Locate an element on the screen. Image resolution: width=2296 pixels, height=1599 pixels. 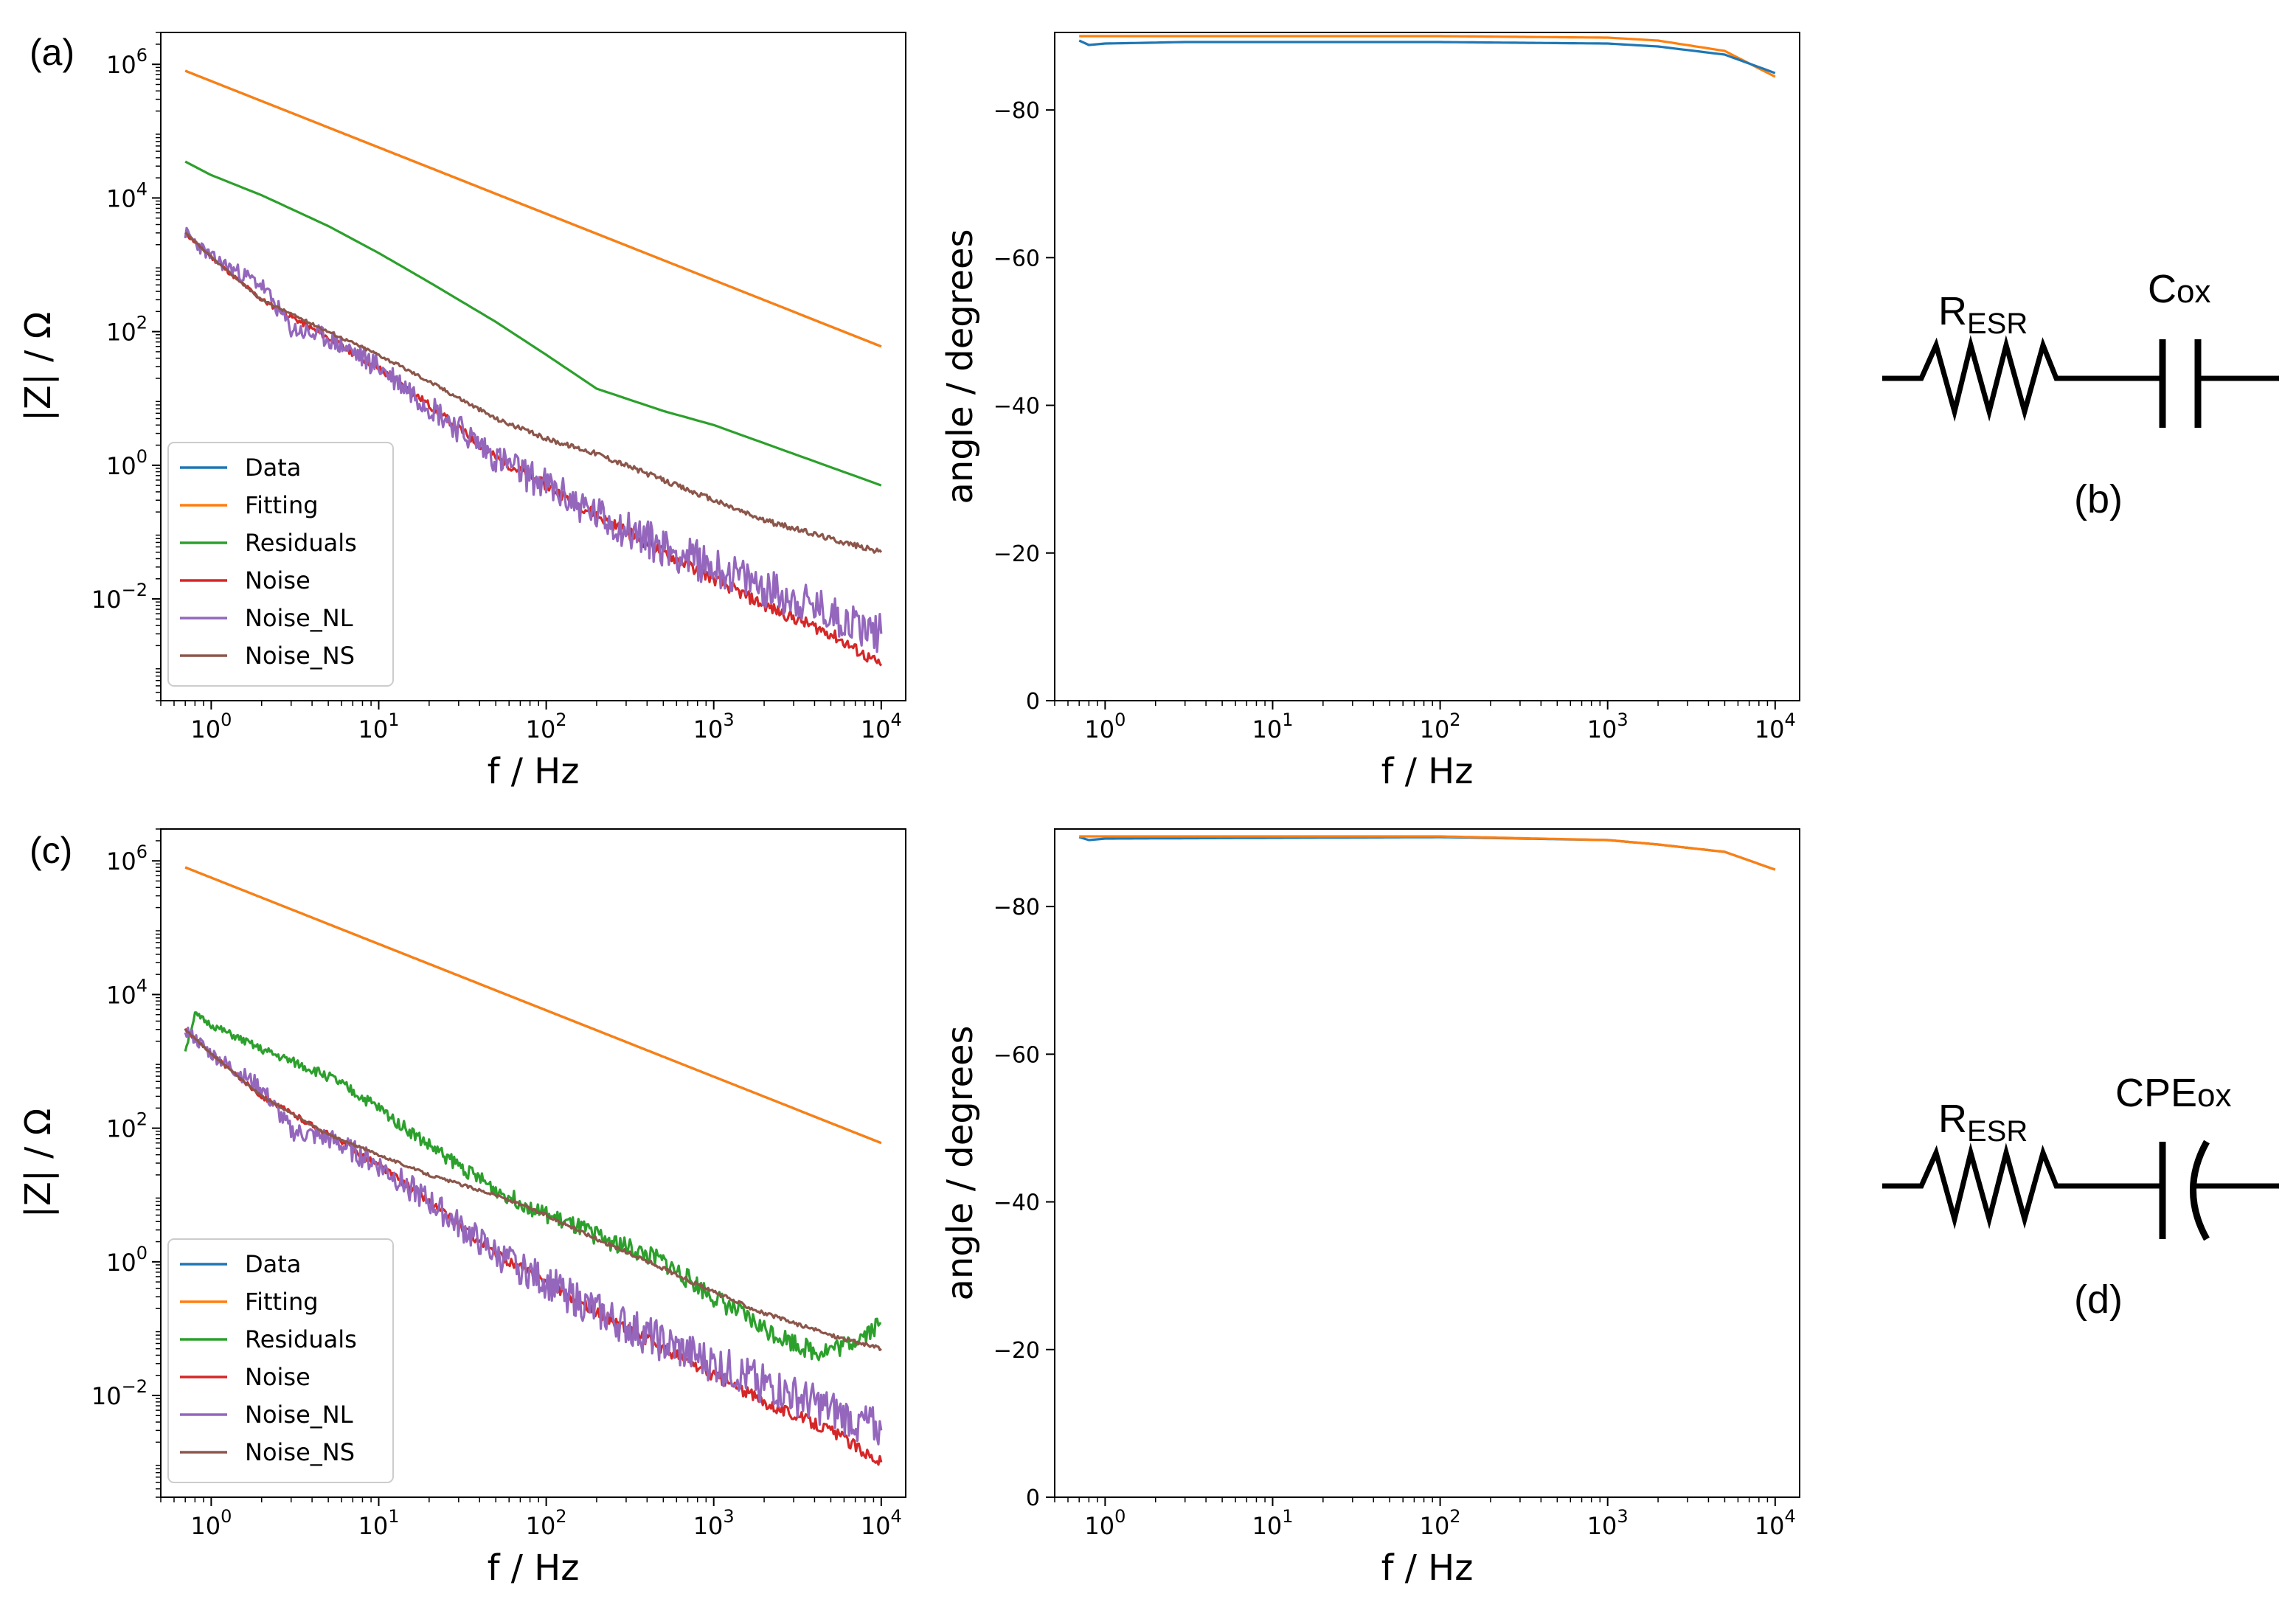
circuit-d: RESR CPEox (d) is located at coordinates (2080, 1196).